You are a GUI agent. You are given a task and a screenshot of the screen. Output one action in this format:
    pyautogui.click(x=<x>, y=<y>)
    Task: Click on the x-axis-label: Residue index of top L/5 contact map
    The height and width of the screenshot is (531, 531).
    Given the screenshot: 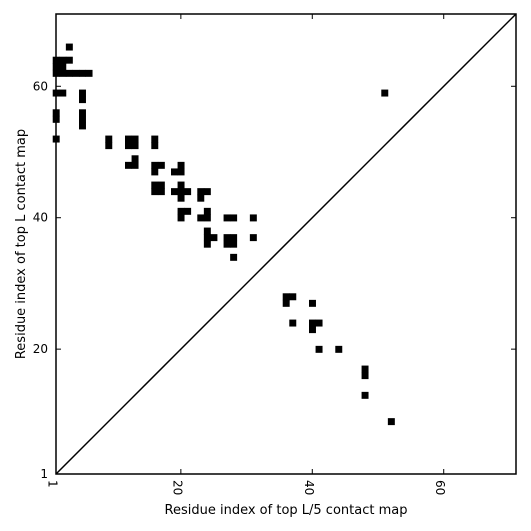 What is the action you would take?
    pyautogui.click(x=286, y=510)
    